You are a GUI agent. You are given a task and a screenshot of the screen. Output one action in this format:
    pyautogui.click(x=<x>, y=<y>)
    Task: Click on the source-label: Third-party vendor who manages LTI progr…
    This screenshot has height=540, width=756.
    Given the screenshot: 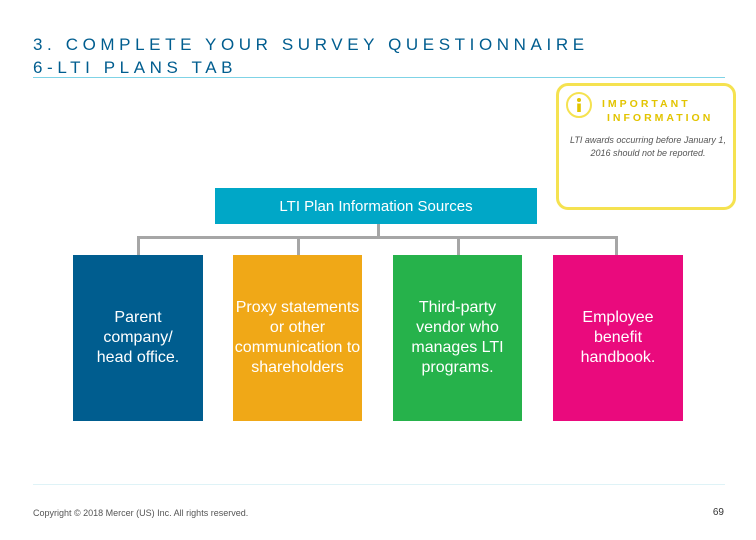 What is the action you would take?
    pyautogui.click(x=457, y=337)
    